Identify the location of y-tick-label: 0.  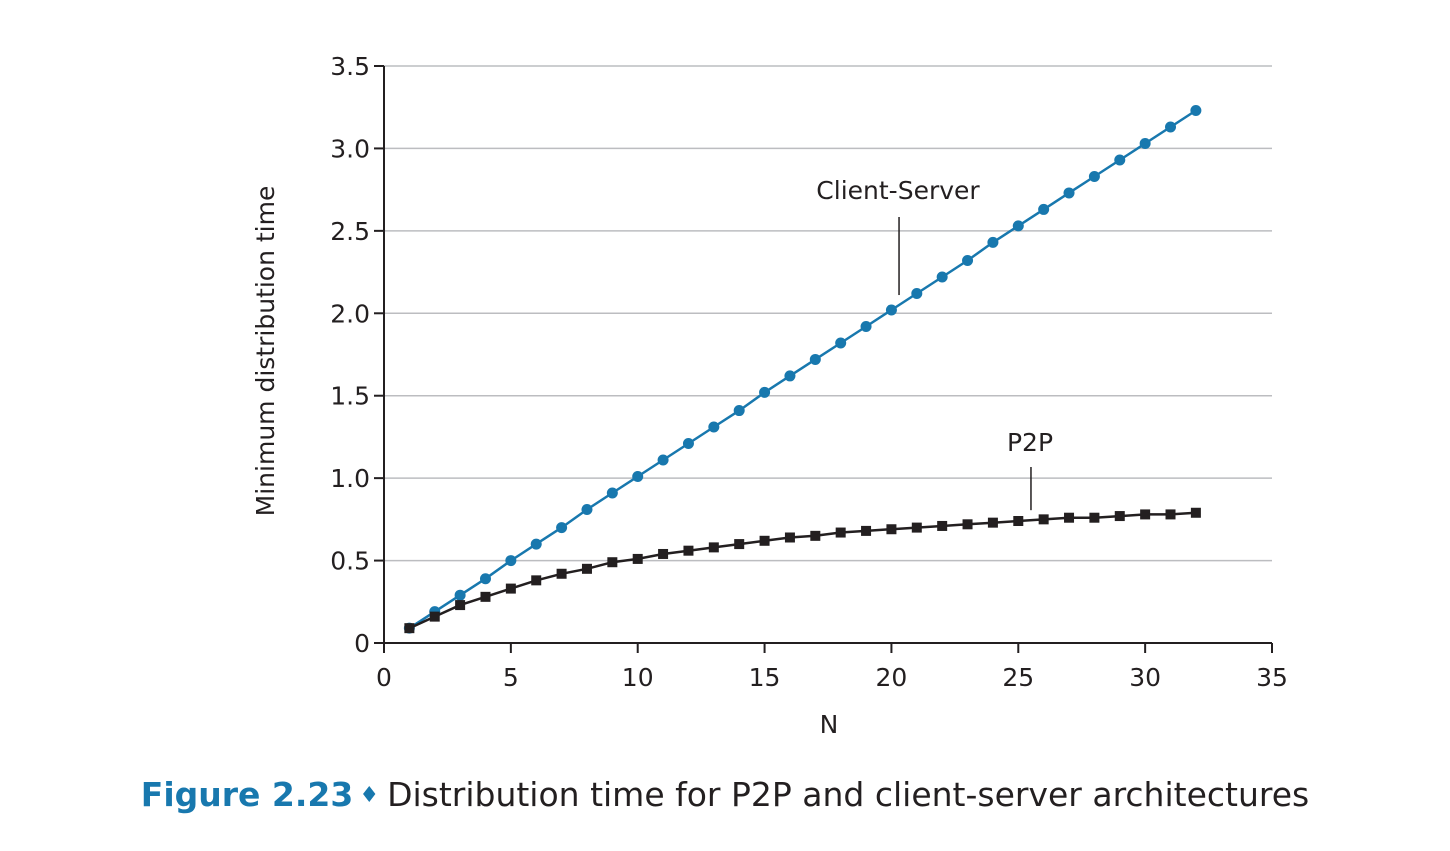
(362, 643).